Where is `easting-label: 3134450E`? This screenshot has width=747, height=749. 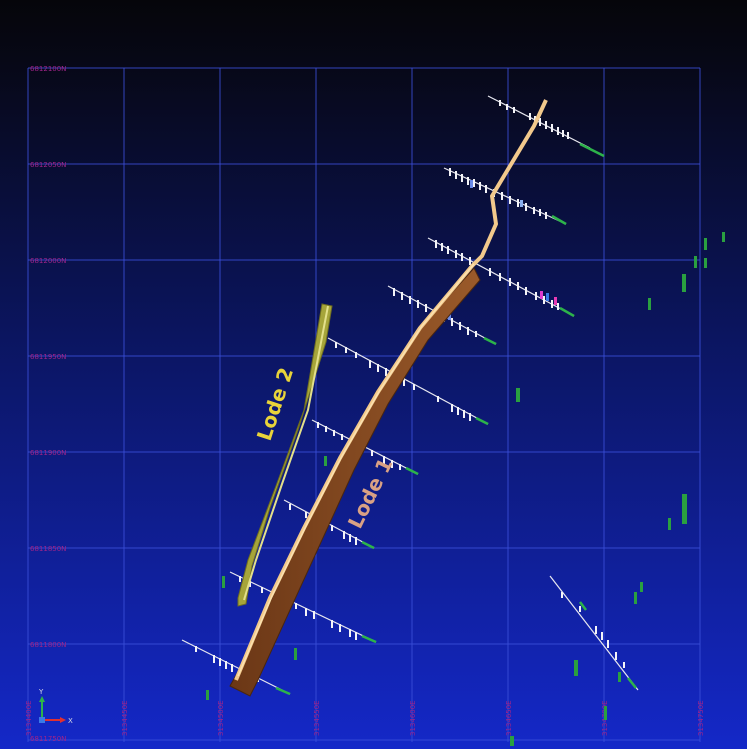 easting-label: 3134450E is located at coordinates (125, 718).